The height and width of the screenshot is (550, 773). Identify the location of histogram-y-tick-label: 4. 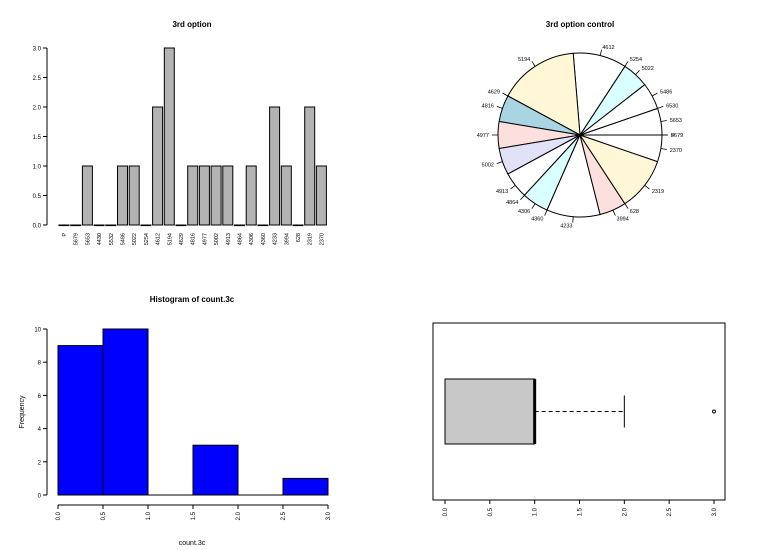
(40, 430).